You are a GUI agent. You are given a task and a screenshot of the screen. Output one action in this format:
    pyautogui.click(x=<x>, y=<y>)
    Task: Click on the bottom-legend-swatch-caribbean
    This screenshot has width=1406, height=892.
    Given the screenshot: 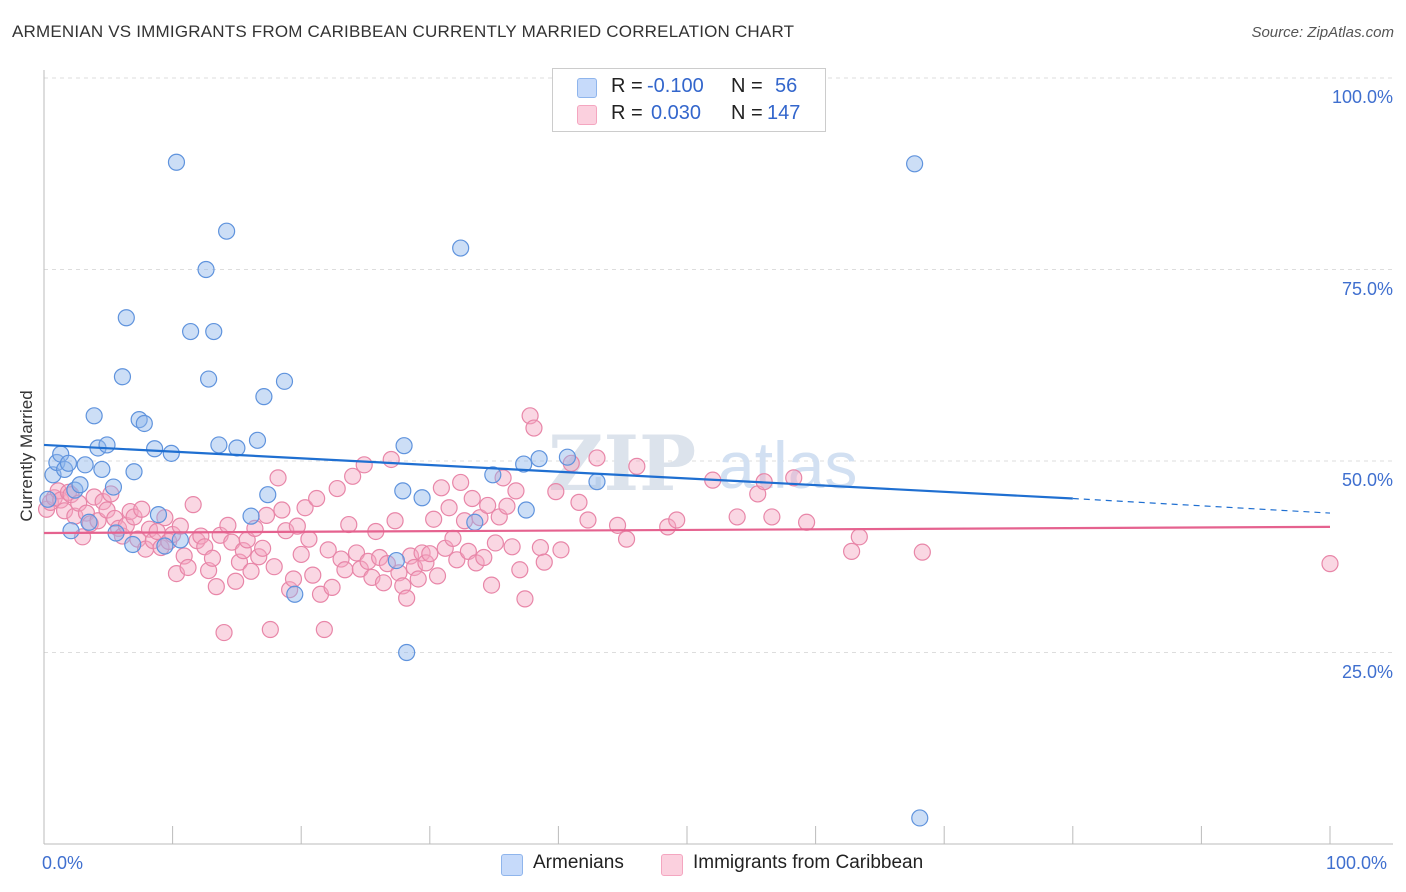 What is the action you would take?
    pyautogui.click(x=672, y=865)
    